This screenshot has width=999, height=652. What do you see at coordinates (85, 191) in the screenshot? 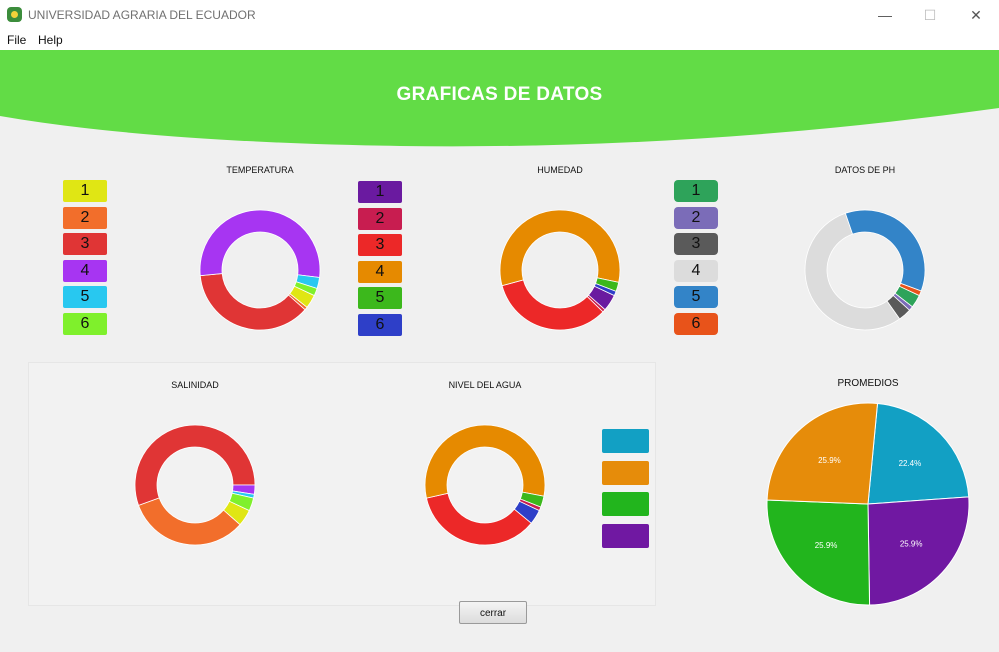
I see `legend-item-temperatura-1: 1` at bounding box center [85, 191].